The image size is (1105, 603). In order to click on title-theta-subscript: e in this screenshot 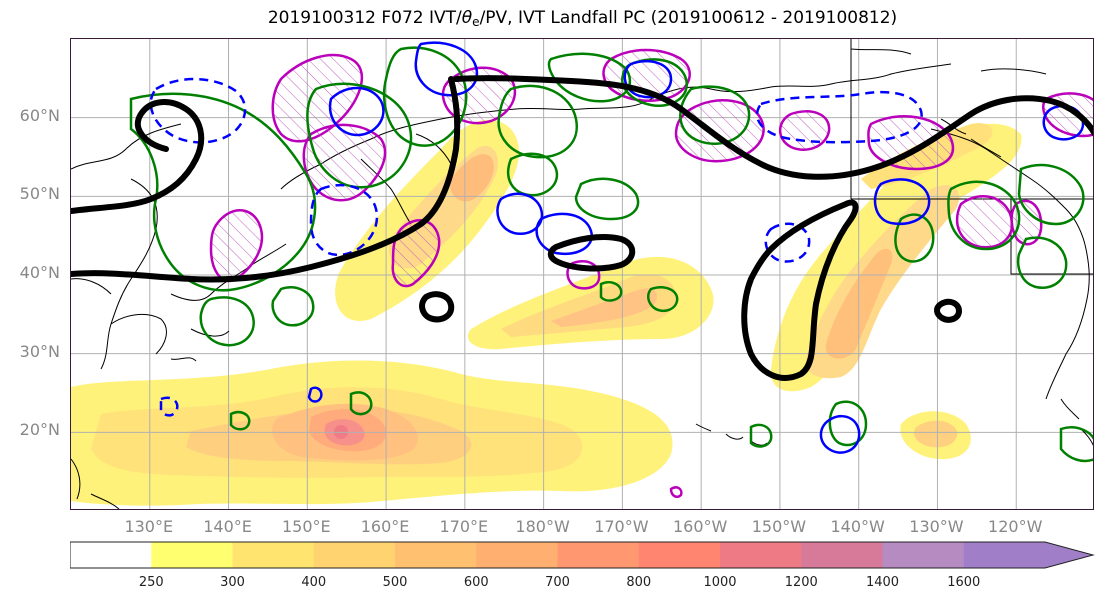, I will do `click(476, 22)`.